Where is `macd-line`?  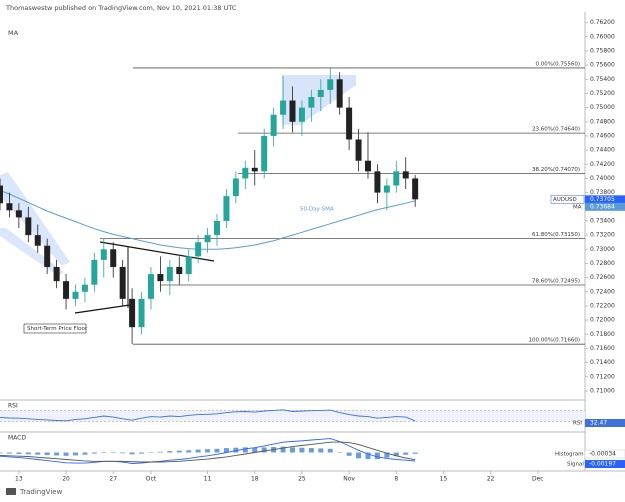 macd-line is located at coordinates (208, 451).